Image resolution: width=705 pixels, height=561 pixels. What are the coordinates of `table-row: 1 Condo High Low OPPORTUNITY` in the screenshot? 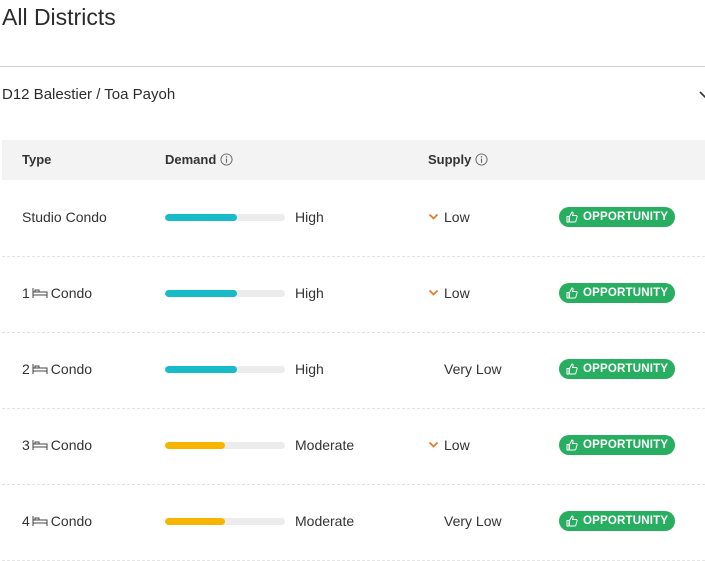 It's located at (353, 294).